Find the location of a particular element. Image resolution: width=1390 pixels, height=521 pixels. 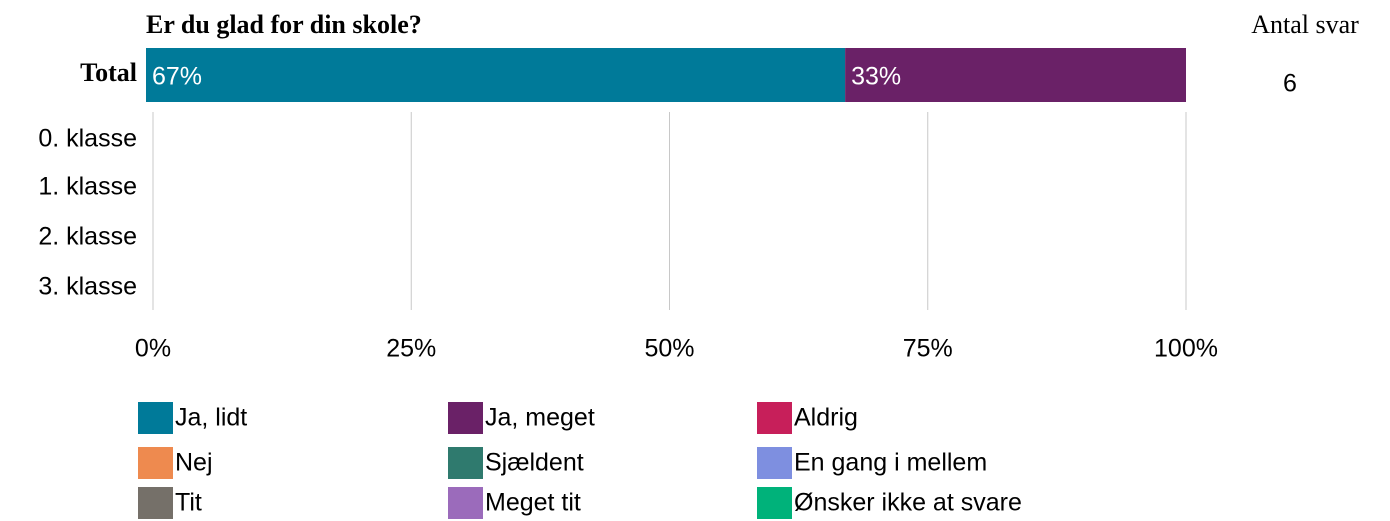

count-header: Antal svar is located at coordinates (1305, 24).